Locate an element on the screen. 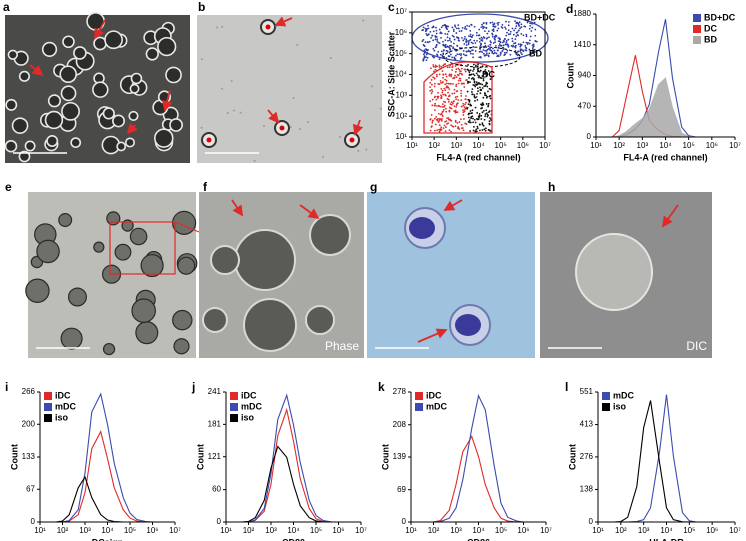 This screenshot has width=746, height=541. x-tick-label: 10¹ is located at coordinates (412, 145).